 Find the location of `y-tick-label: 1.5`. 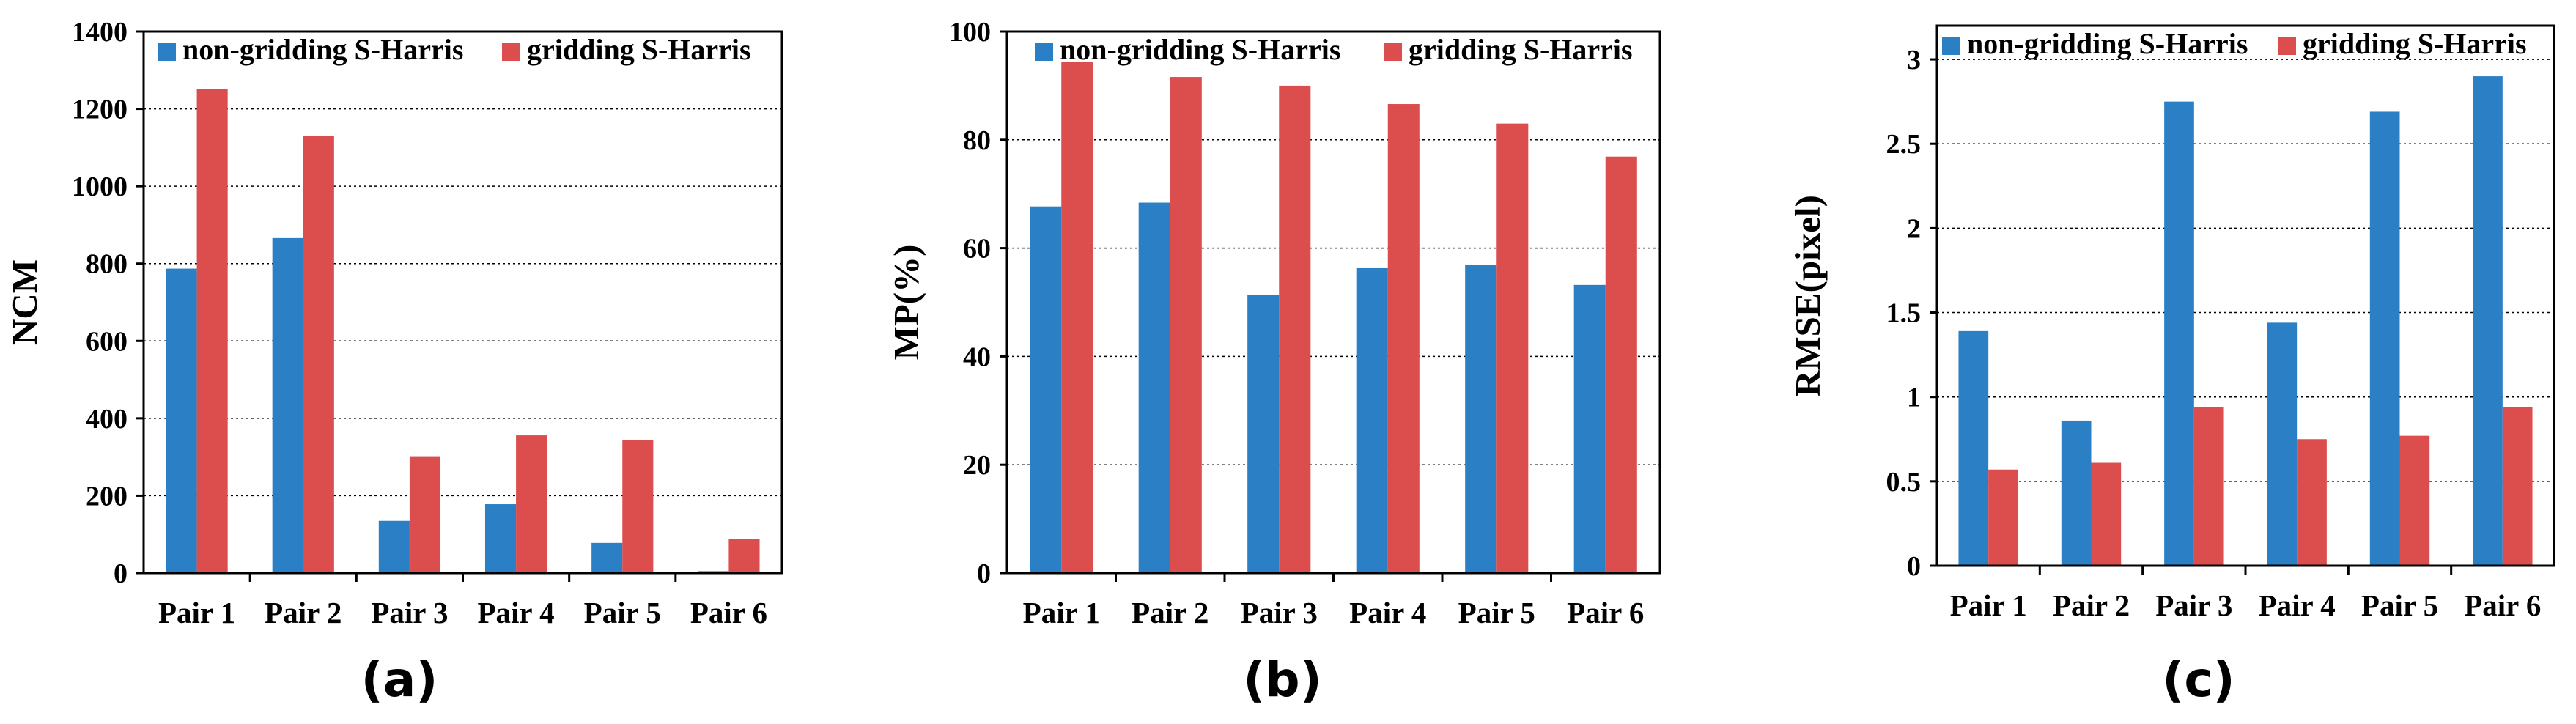

y-tick-label: 1.5 is located at coordinates (1904, 313).